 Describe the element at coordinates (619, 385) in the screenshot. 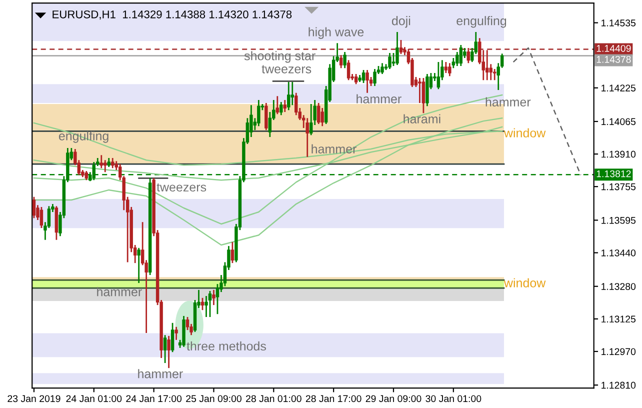

I see `y-tick-label: 1.12810` at that location.